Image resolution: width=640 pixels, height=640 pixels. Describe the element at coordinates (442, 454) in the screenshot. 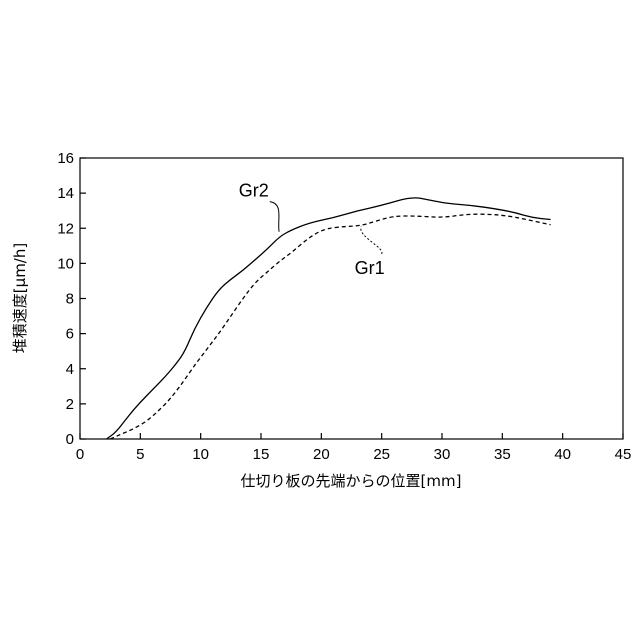

I see `x-tick-label: 30` at that location.